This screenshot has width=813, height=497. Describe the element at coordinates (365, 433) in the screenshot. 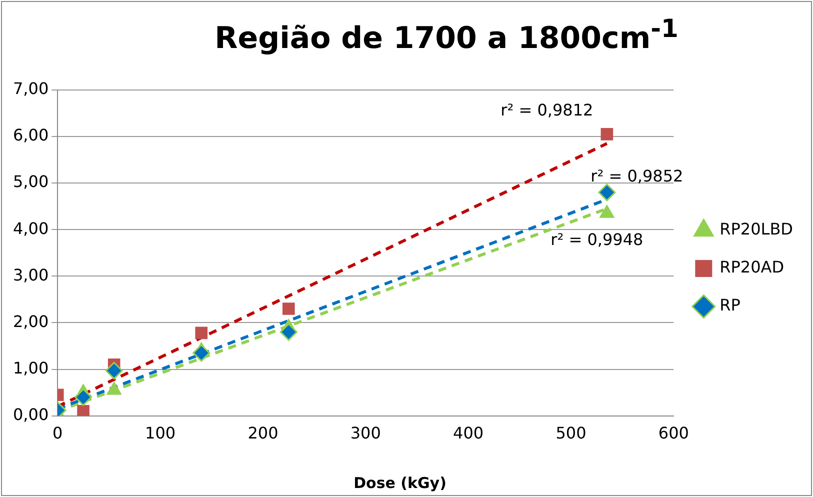

I see `x-tick-label: 300` at that location.